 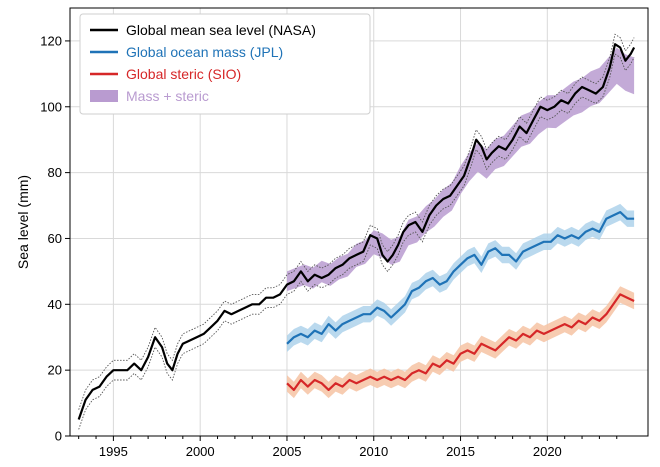 I want to click on x-tick-label: 2020, so click(x=547, y=451).